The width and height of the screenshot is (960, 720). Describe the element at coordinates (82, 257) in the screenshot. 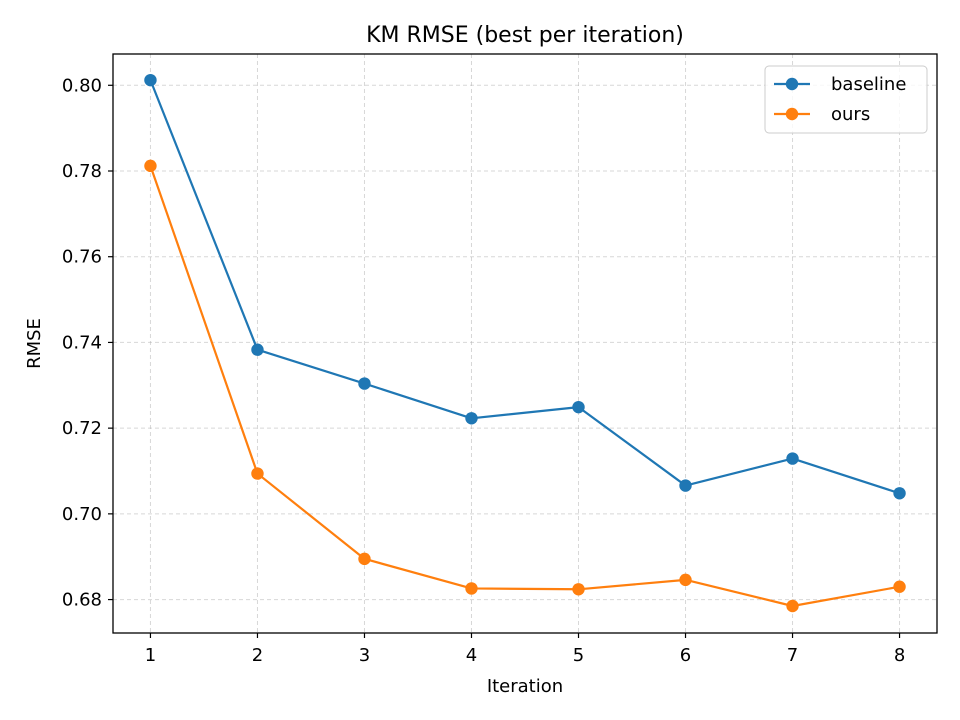

I see `y-tick-label: 0.76` at that location.